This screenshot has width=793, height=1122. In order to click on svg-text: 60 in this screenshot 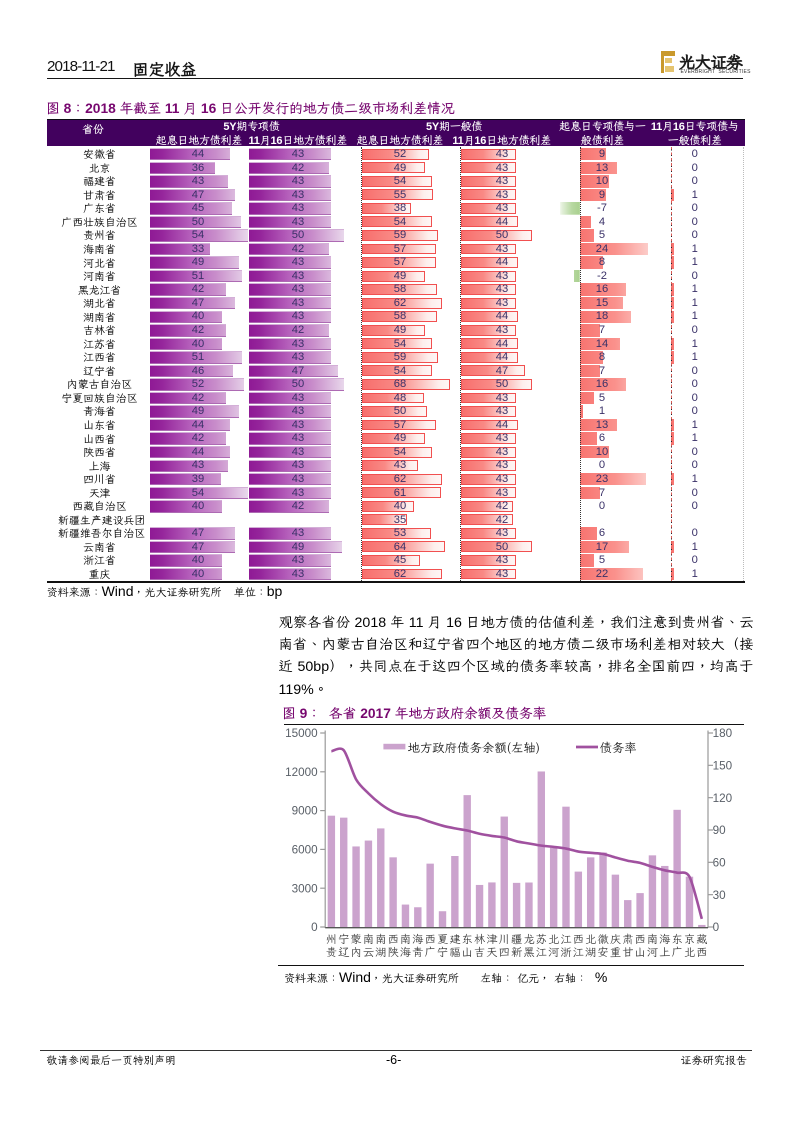, I will do `click(720, 862)`.